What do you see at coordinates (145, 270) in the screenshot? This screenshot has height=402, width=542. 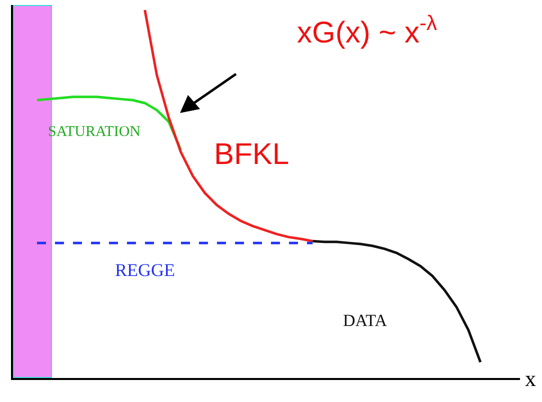 I see `annotation: REGGE` at bounding box center [145, 270].